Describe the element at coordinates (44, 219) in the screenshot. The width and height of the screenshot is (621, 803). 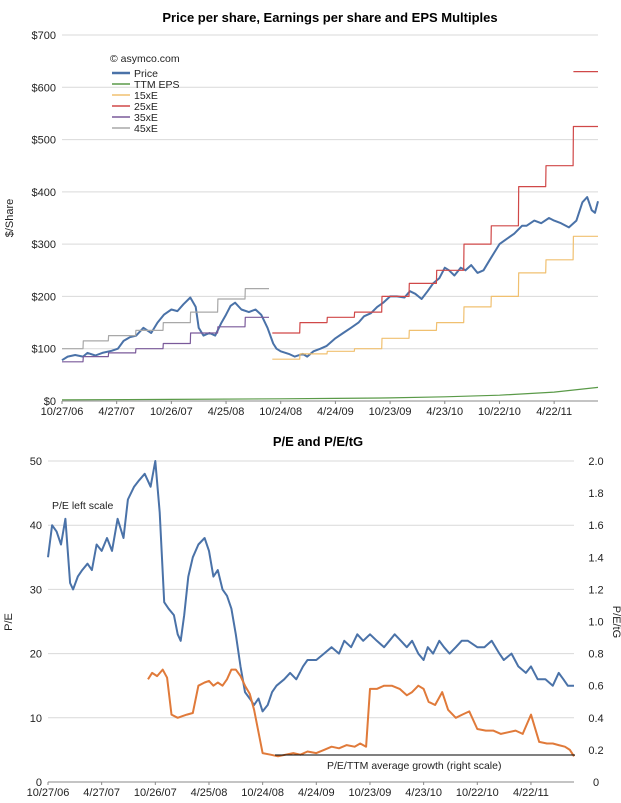
I see `top-chart-y-tick-labels: $0 $100 $200 $300 $400 $500 $600 $700` at that location.